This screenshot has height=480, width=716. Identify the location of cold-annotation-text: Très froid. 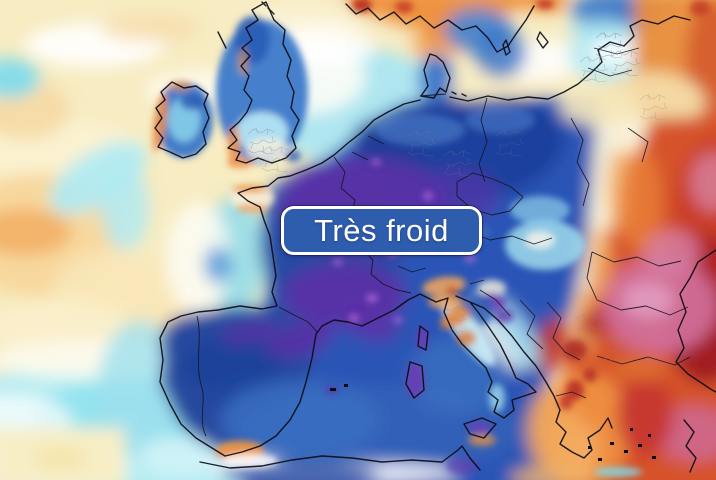
(381, 230).